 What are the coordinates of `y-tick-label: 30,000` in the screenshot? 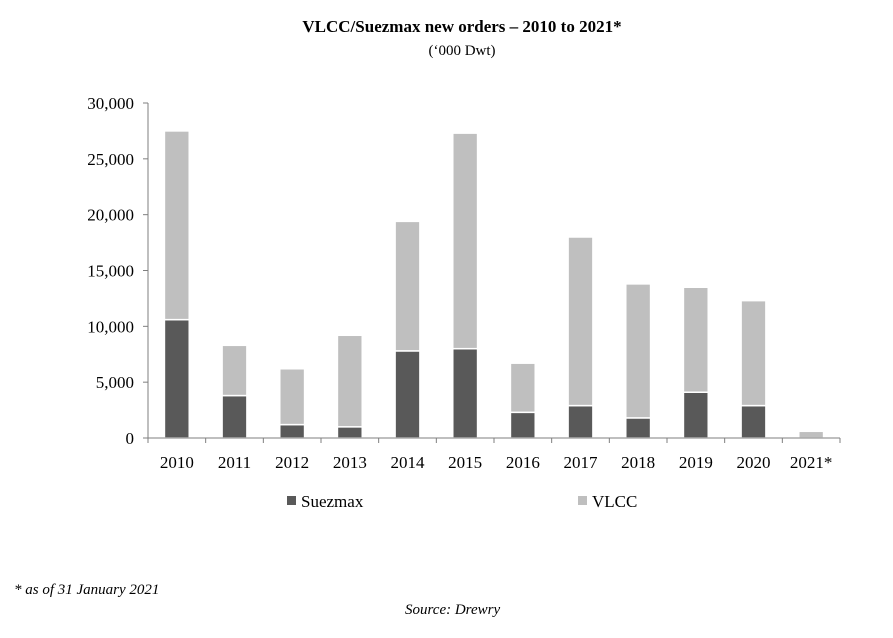 It's located at (110, 103).